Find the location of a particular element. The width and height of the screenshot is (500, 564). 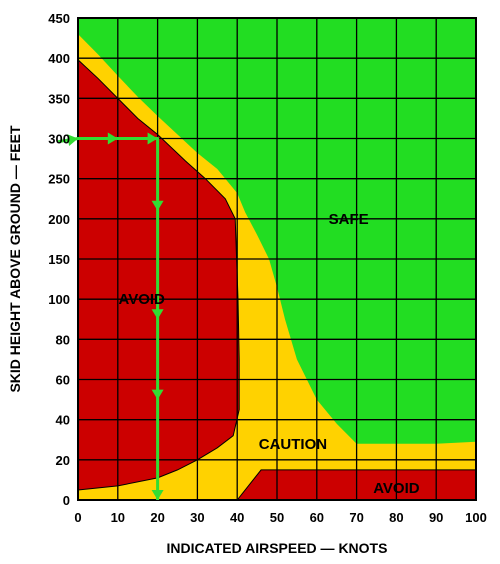

region-label-avoid-low: AVOID is located at coordinates (396, 488).